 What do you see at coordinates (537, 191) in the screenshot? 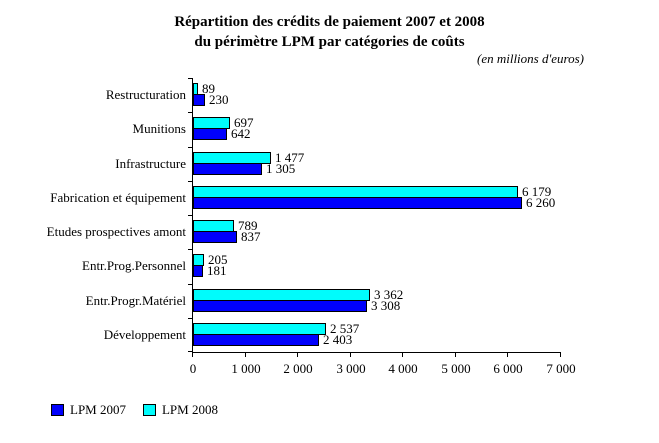
I see `bar-value-label: 6 179` at bounding box center [537, 191].